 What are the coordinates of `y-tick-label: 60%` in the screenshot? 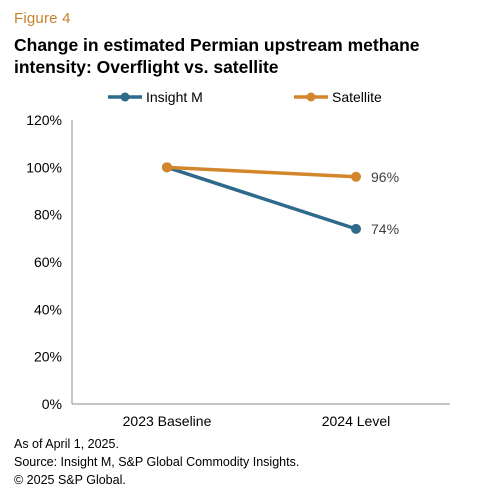 It's located at (48, 262).